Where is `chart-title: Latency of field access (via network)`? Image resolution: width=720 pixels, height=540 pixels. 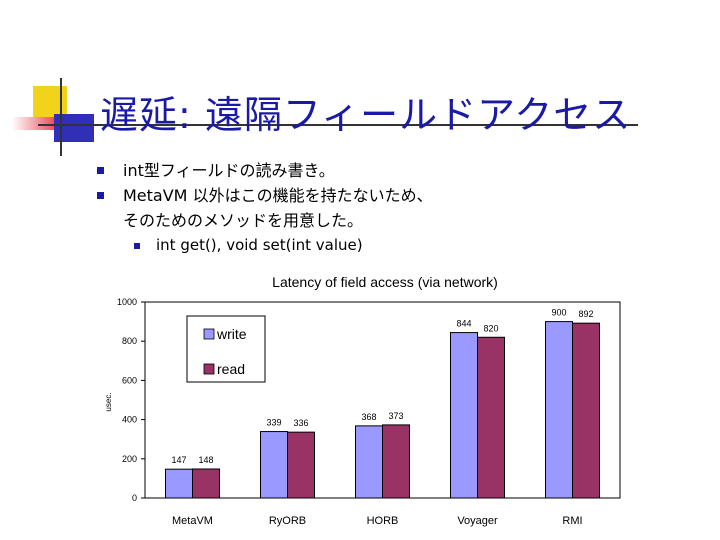 chart-title: Latency of field access (via network) is located at coordinates (385, 282).